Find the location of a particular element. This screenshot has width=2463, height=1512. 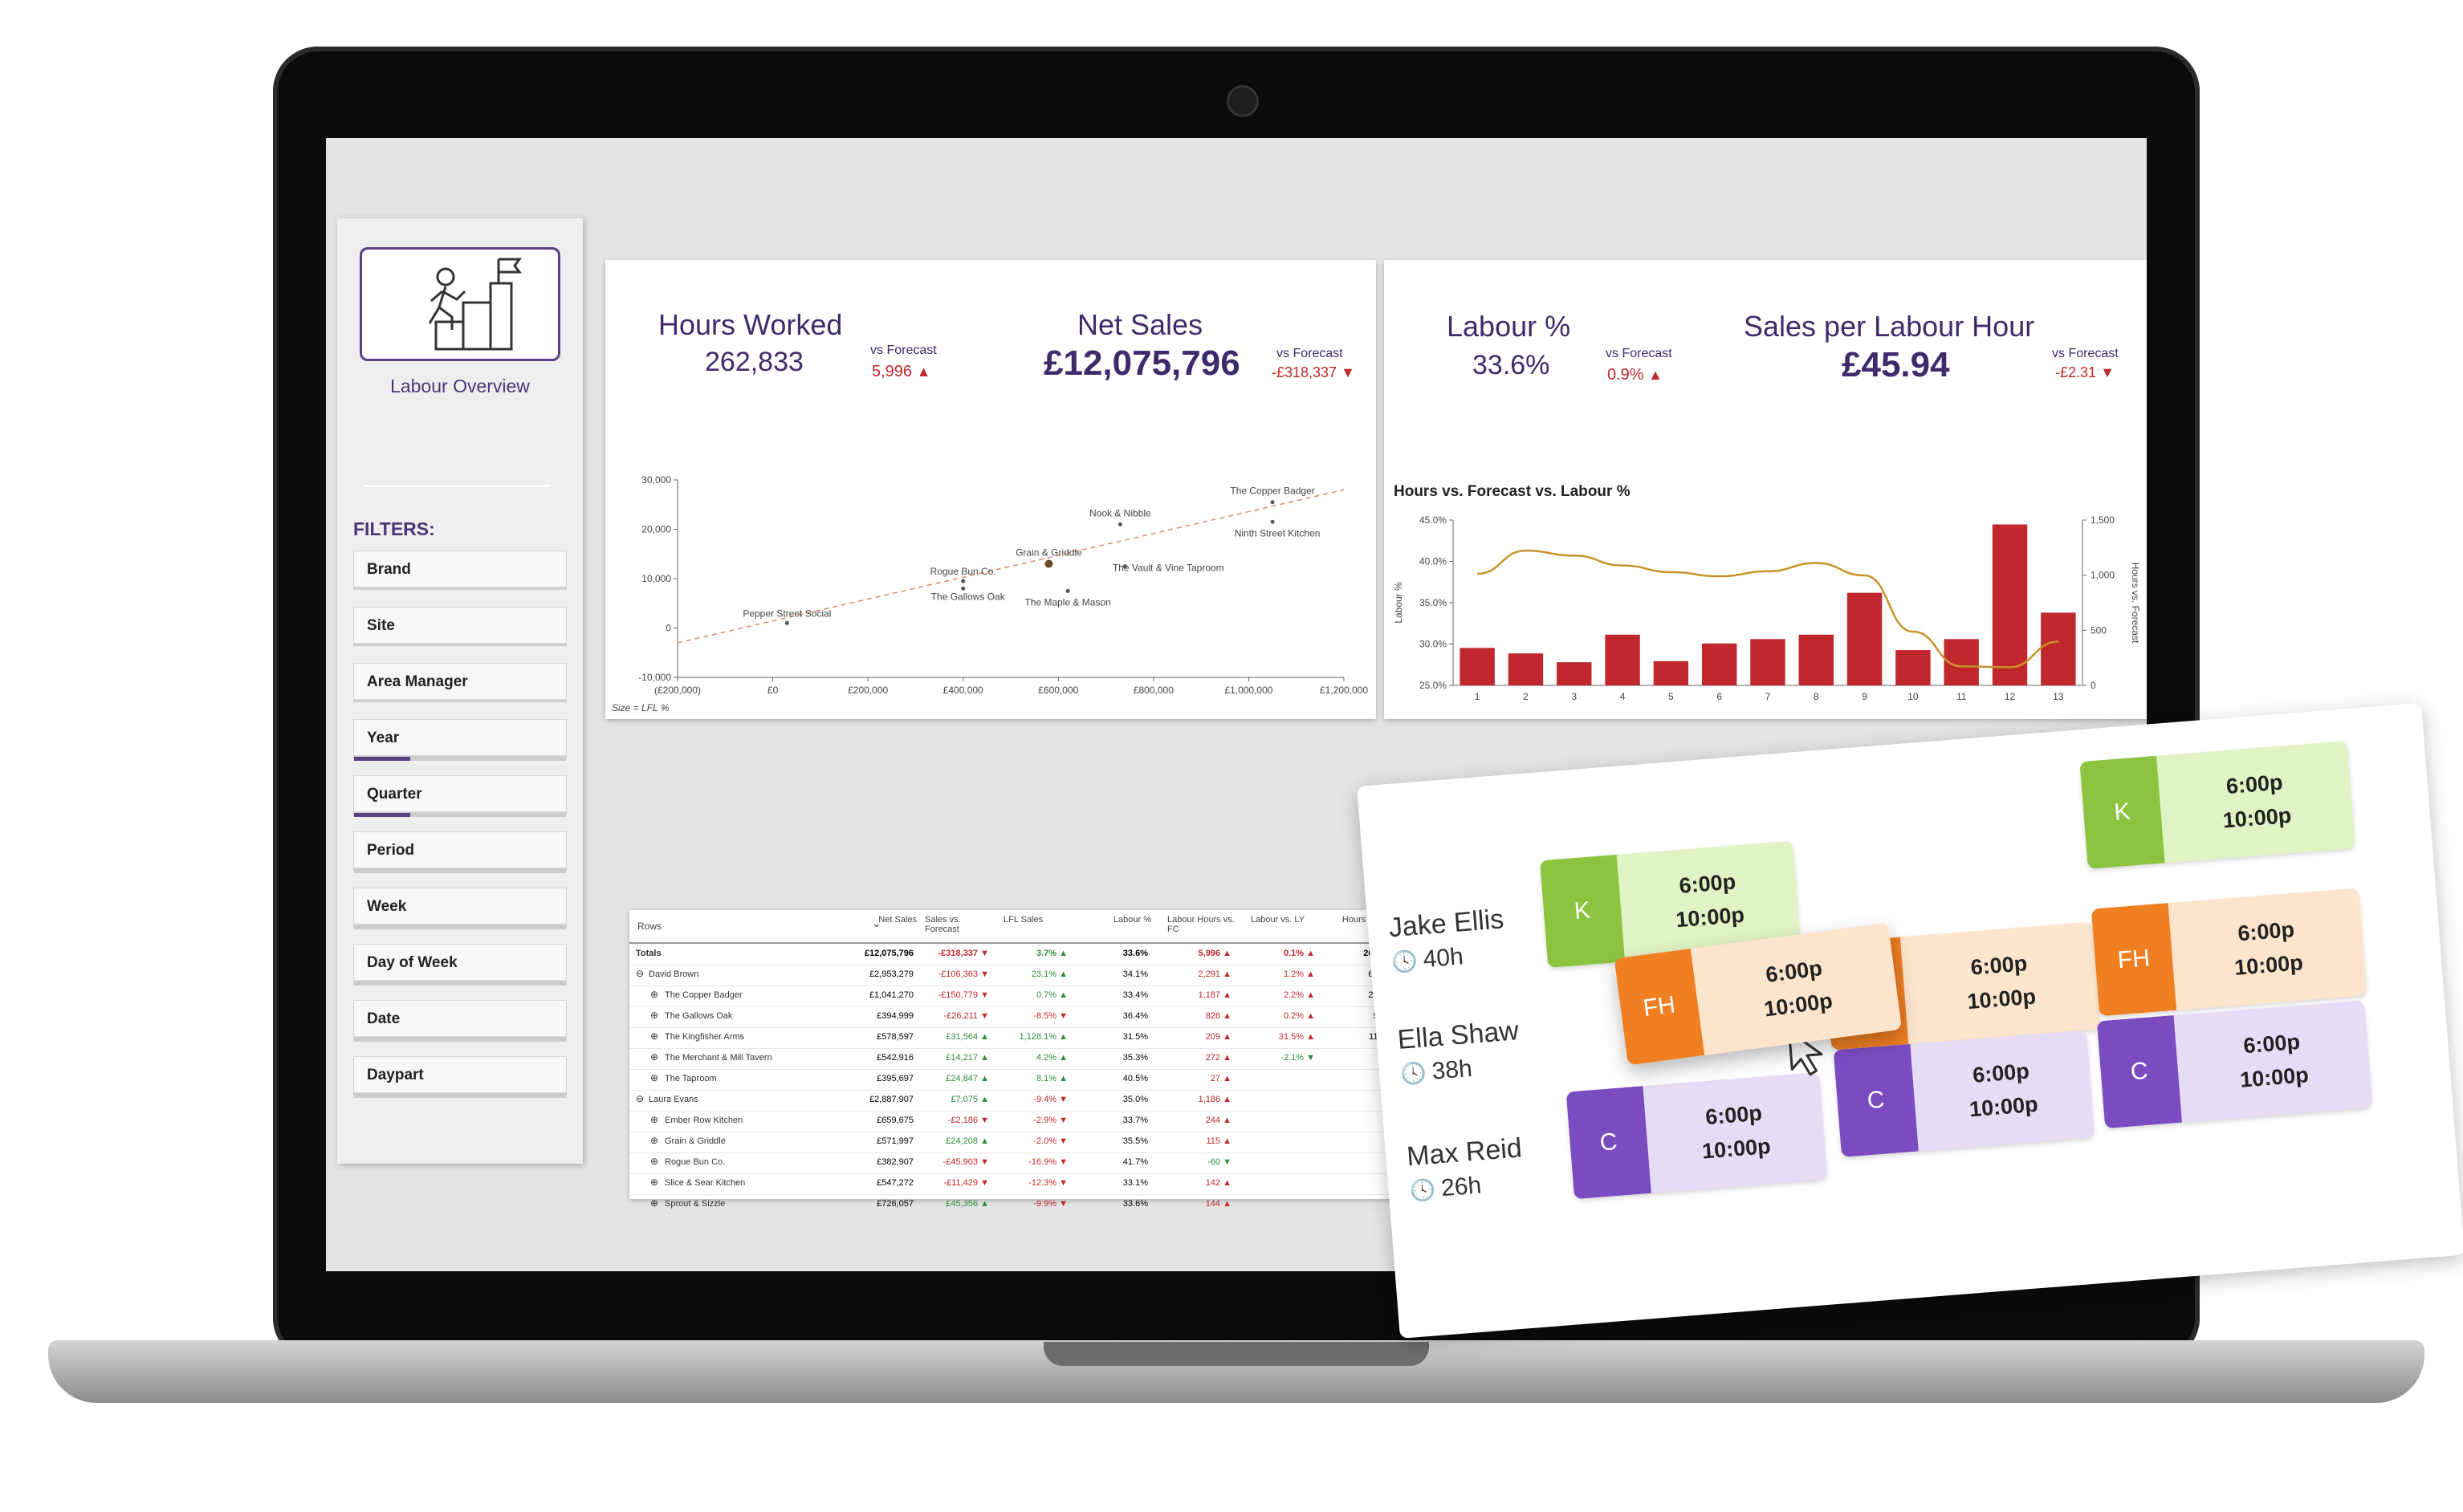

column-header: Labour % is located at coordinates (1132, 920).